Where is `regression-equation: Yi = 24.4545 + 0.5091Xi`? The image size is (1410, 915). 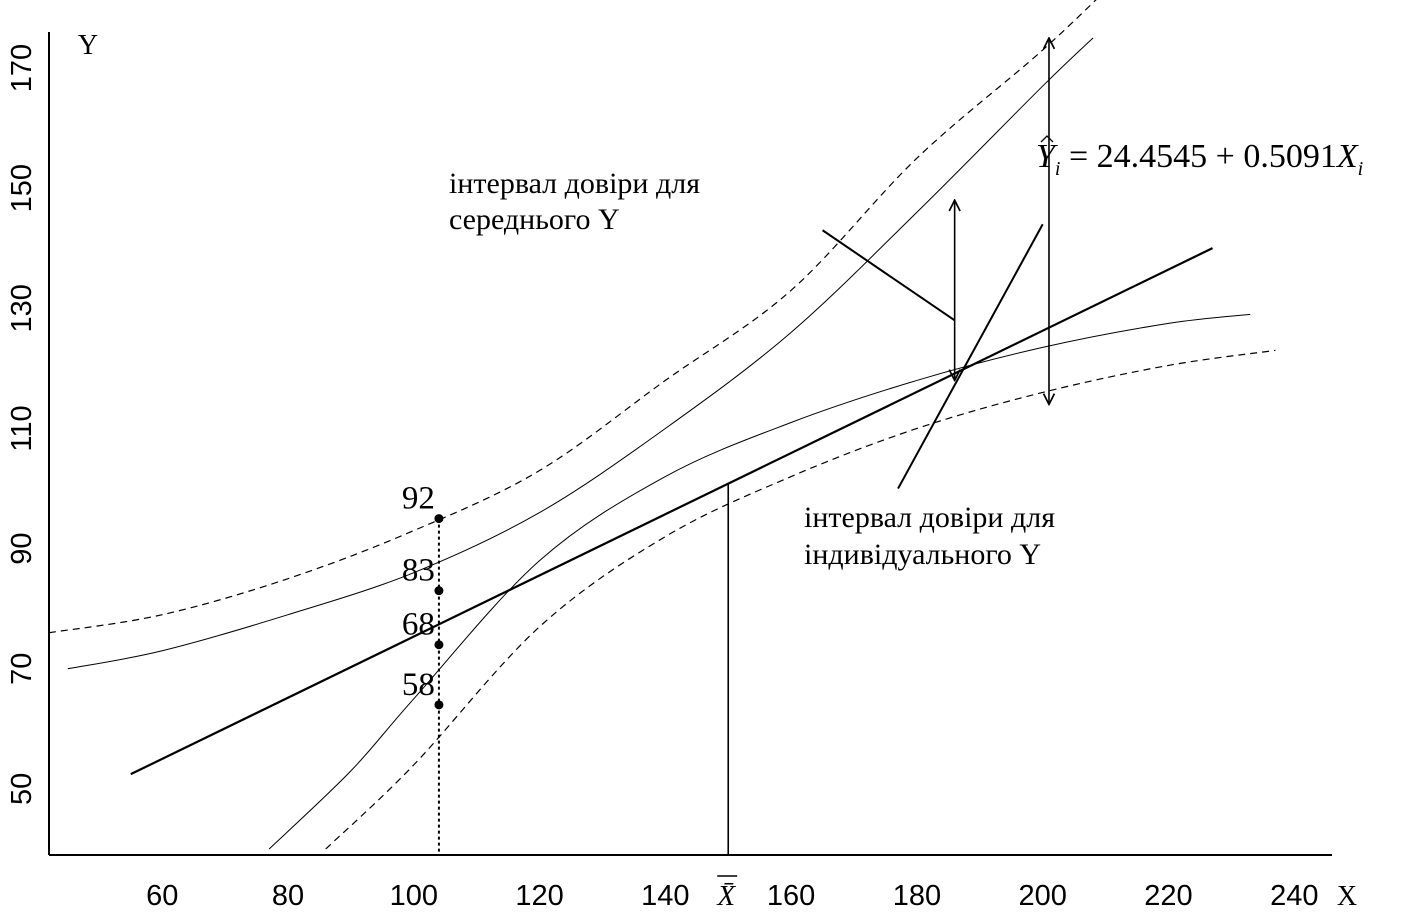
regression-equation: Yi = 24.4545 + 0.5091Xi is located at coordinates (1199, 159).